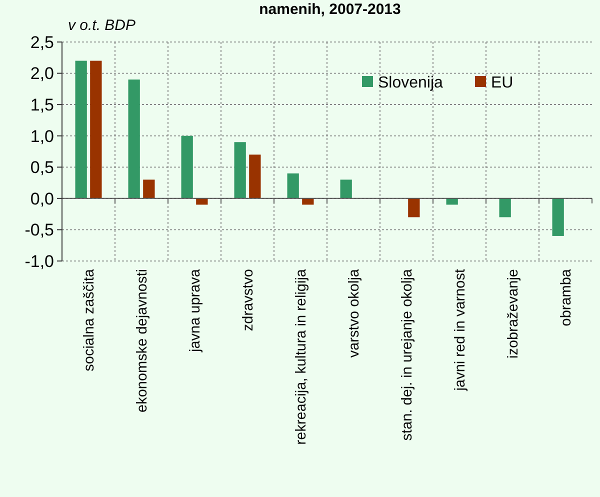  I want to click on chart-title: namenih, 2007-2013, so click(330, 9).